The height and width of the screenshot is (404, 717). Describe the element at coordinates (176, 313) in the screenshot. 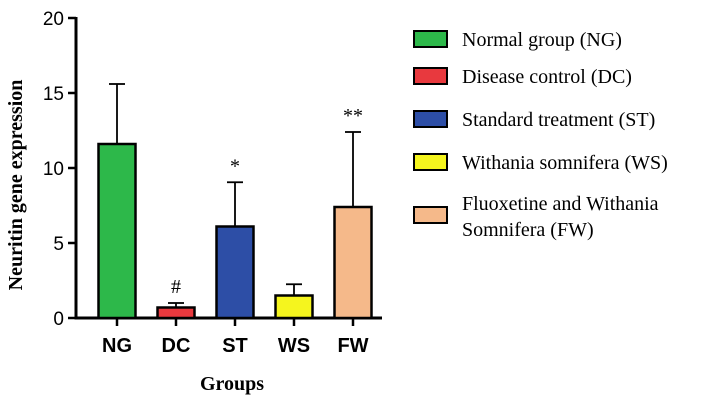

I see `bar-dc` at that location.